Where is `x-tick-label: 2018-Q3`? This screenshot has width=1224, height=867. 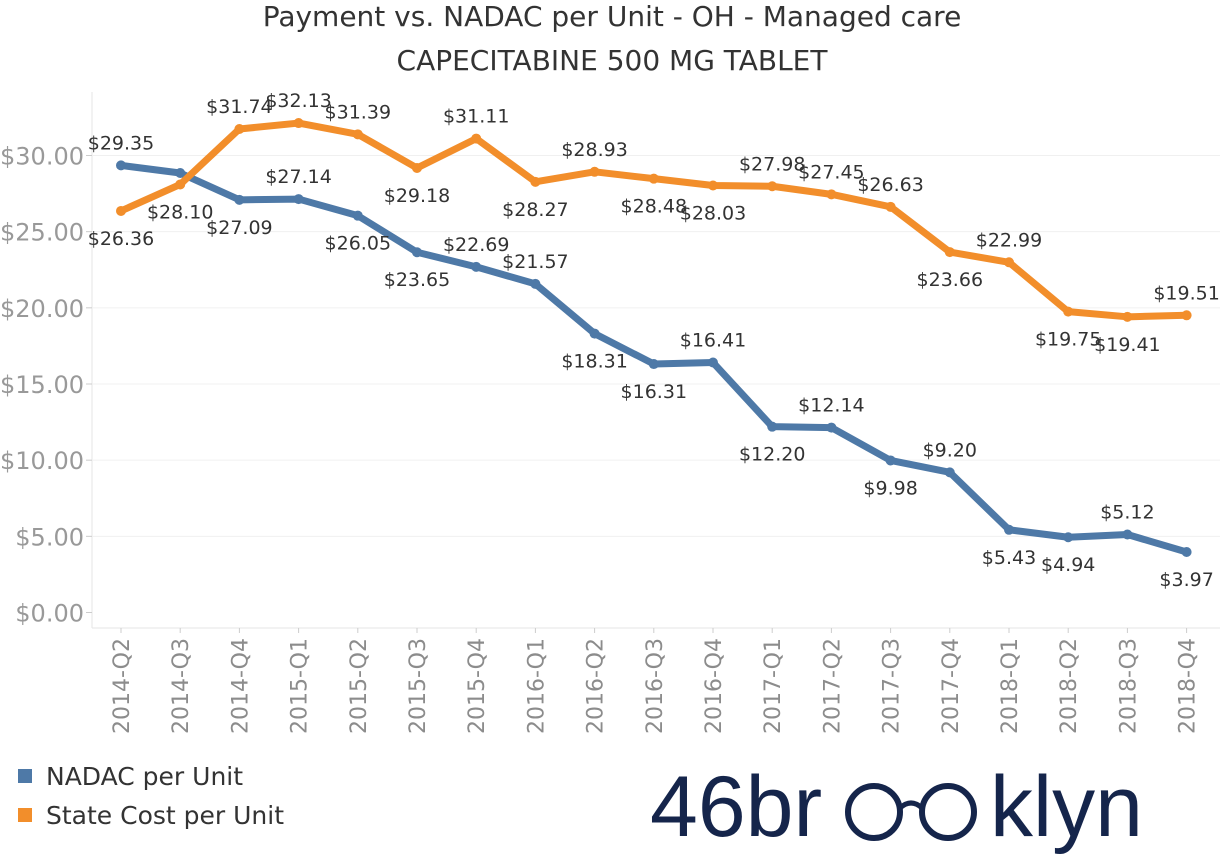 x-tick-label: 2018-Q3 is located at coordinates (1128, 686).